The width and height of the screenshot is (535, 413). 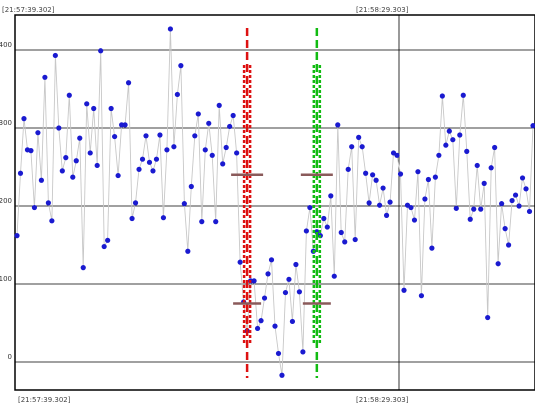 I want to click on y-tick-label: 0, so click(x=10, y=357).